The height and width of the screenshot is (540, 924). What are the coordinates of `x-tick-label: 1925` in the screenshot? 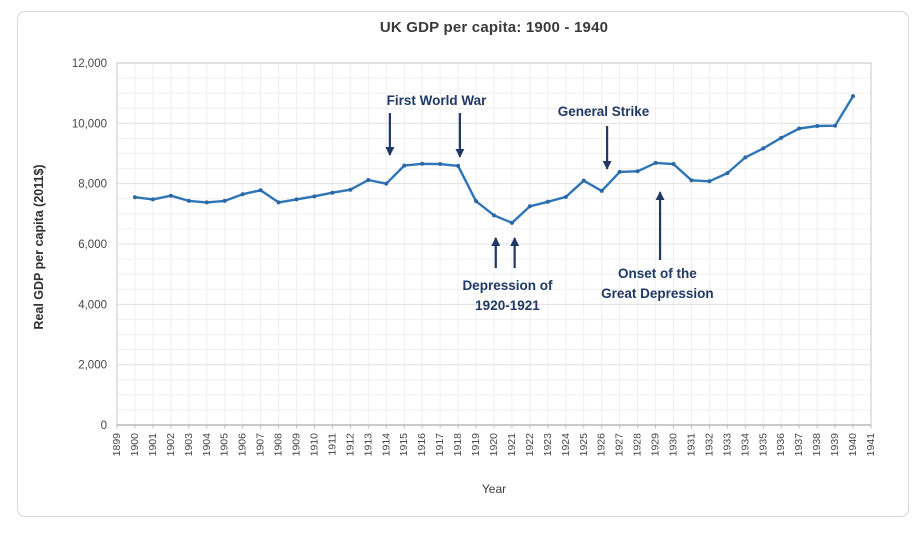 It's located at (584, 445).